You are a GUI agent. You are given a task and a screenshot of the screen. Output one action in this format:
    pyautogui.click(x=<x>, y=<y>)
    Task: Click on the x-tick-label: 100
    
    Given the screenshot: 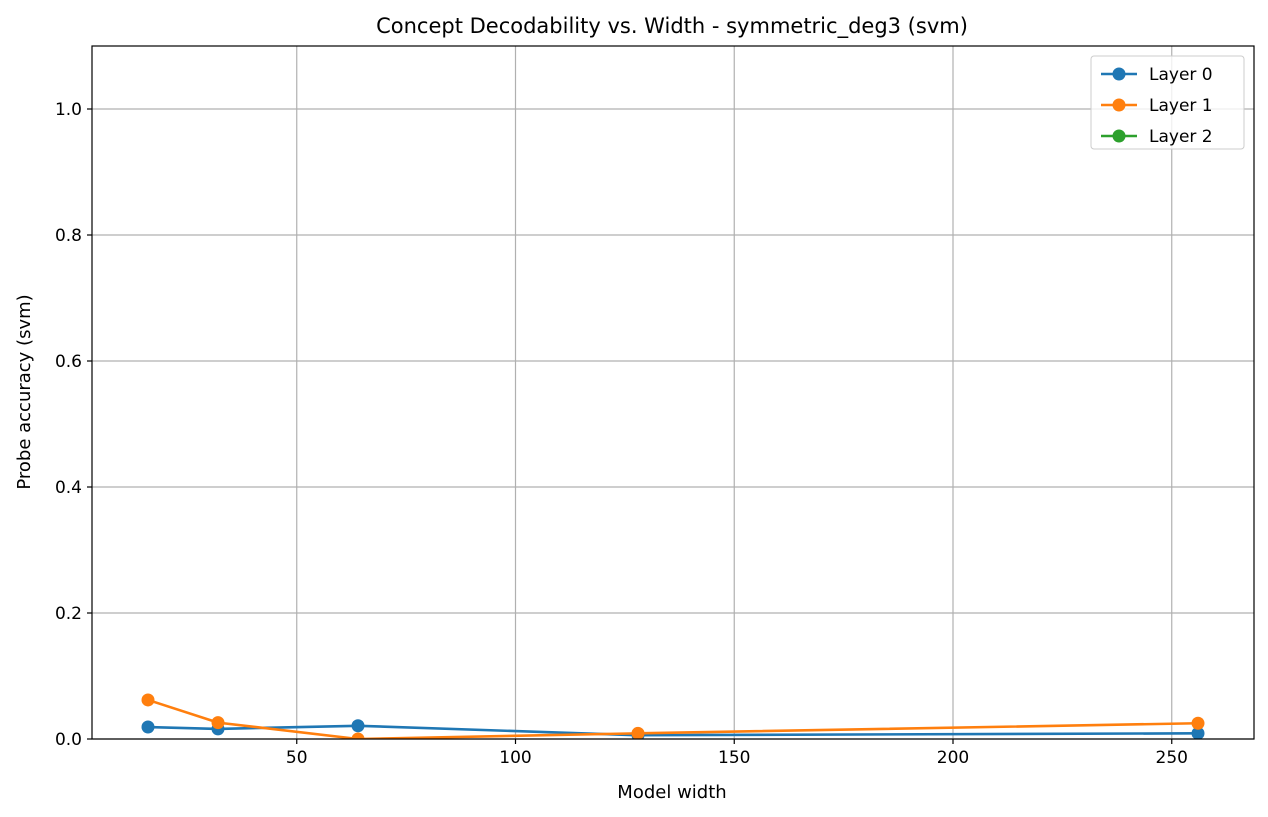 What is the action you would take?
    pyautogui.click(x=515, y=758)
    